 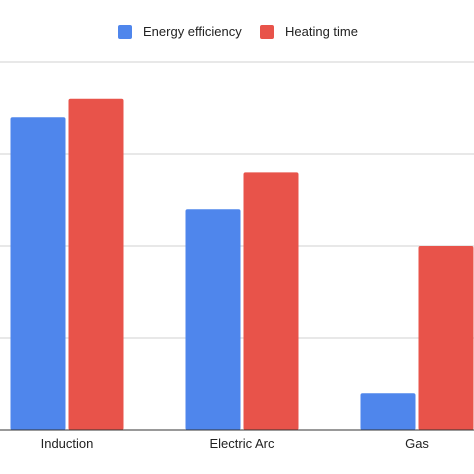 What do you see at coordinates (213, 319) in the screenshot?
I see `bar-energy-efficiency-electric-arc` at bounding box center [213, 319].